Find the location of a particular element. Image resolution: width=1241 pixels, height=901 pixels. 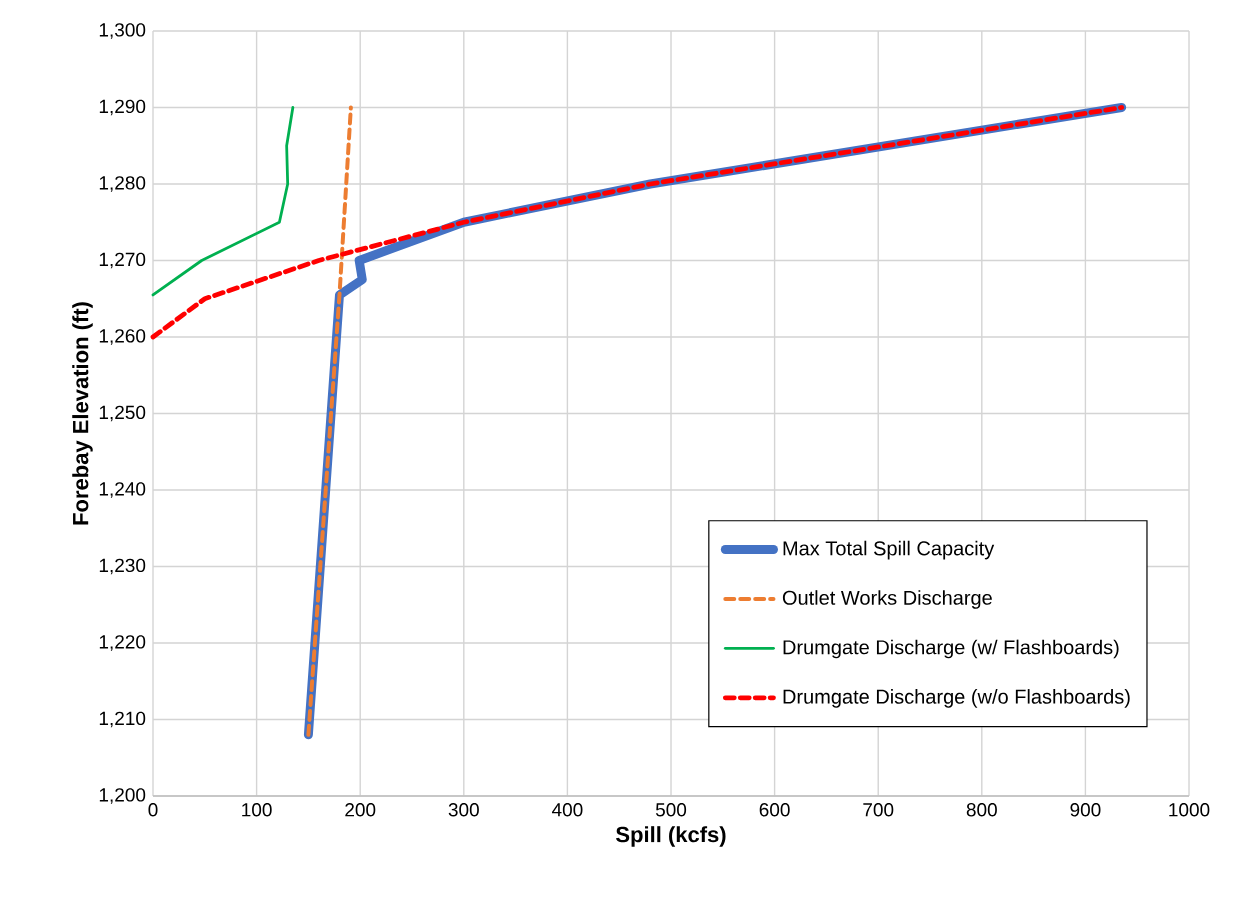

x-tick-label: 900 is located at coordinates (1085, 810).